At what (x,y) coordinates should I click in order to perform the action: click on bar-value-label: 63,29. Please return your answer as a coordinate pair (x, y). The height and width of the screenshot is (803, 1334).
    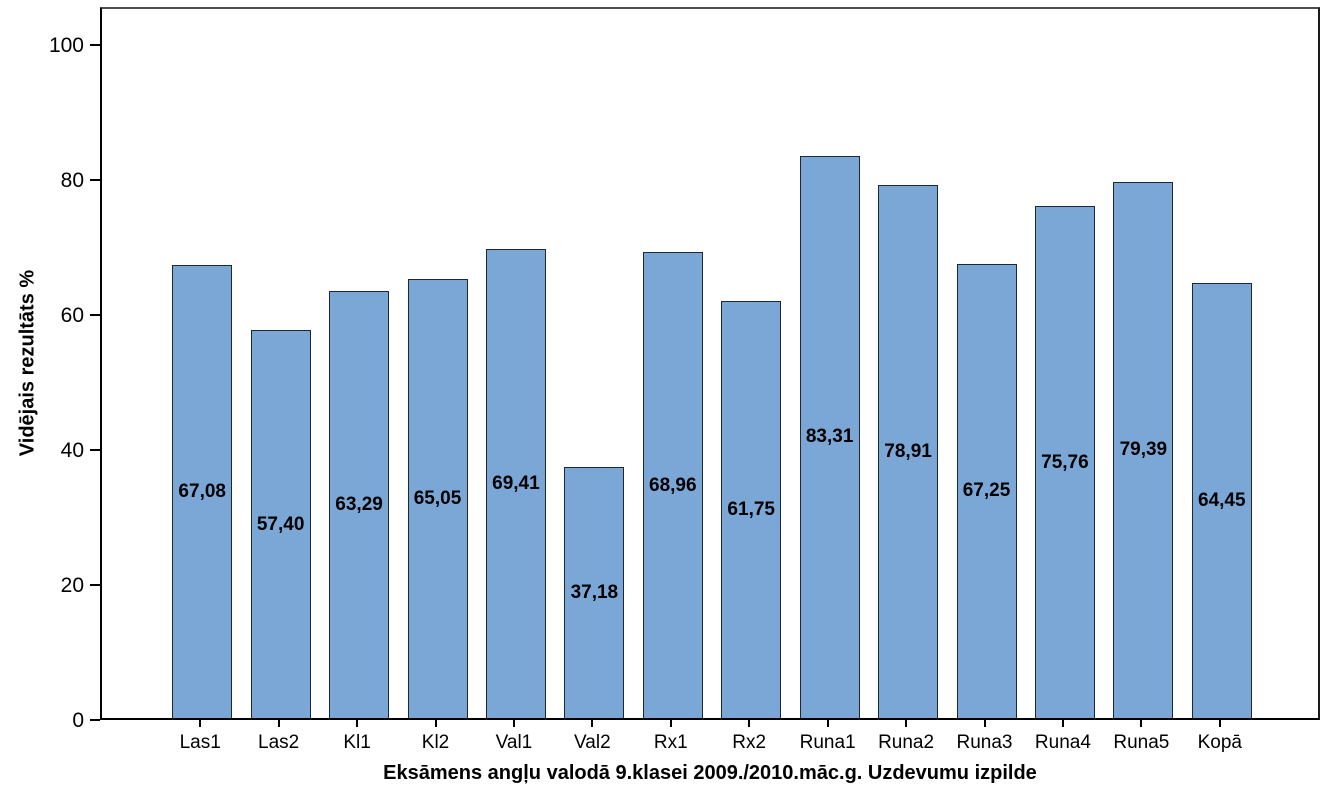
    Looking at the image, I should click on (359, 504).